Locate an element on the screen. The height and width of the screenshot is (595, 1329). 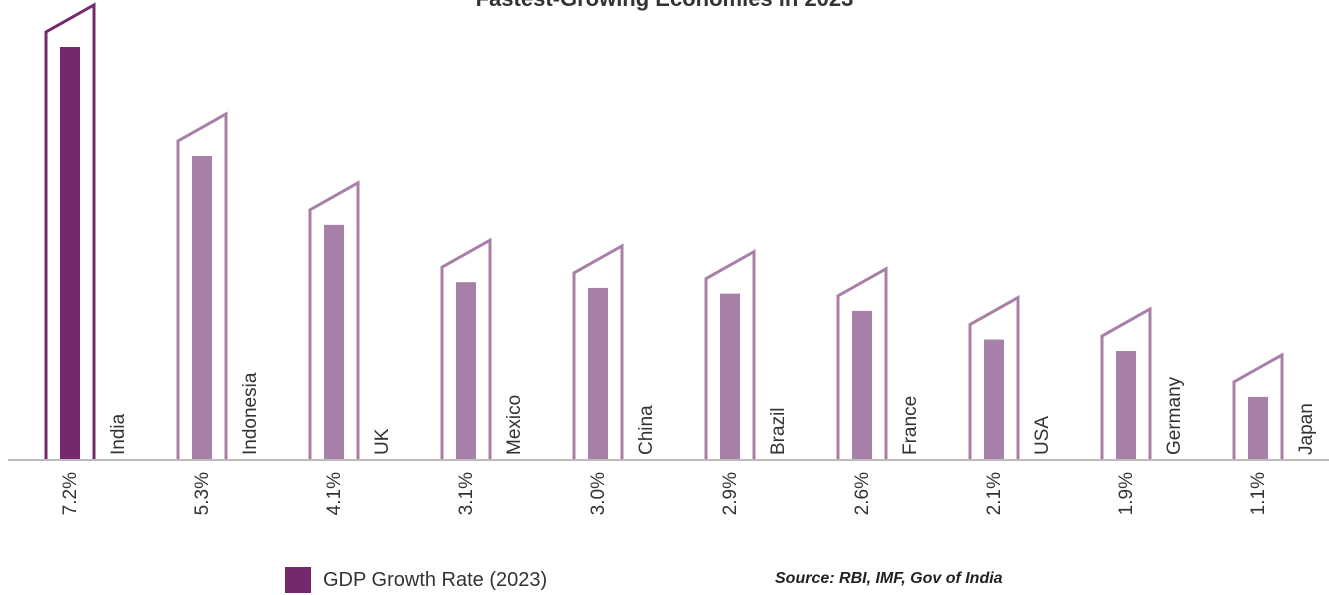
legend: GDP Growth Rate (2023) is located at coordinates (416, 580).